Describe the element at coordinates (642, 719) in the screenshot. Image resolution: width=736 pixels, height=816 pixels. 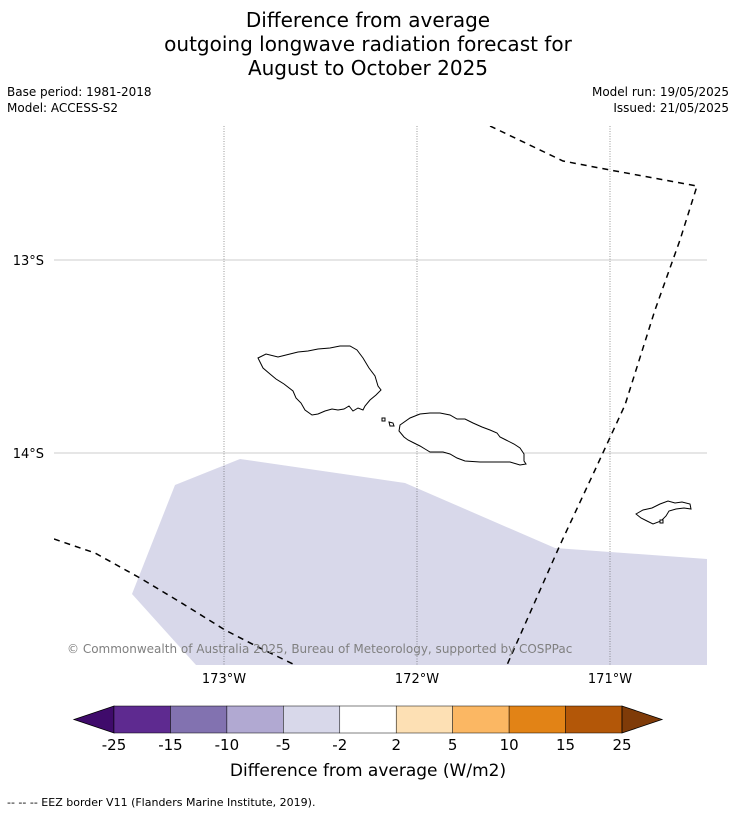
I see `colorbar-extend-high` at that location.